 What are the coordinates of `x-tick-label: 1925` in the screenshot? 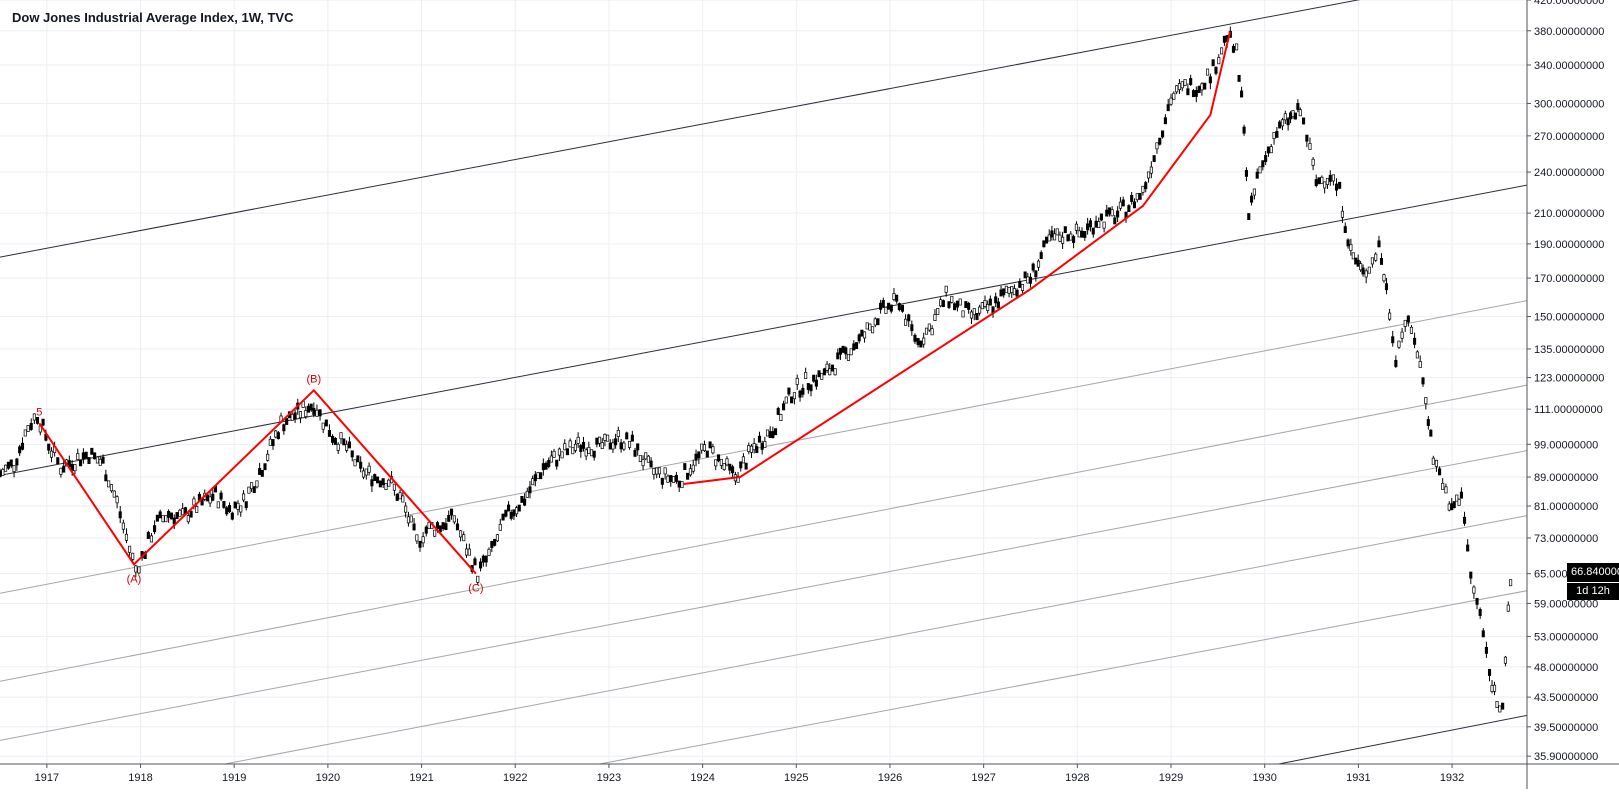 It's located at (796, 778).